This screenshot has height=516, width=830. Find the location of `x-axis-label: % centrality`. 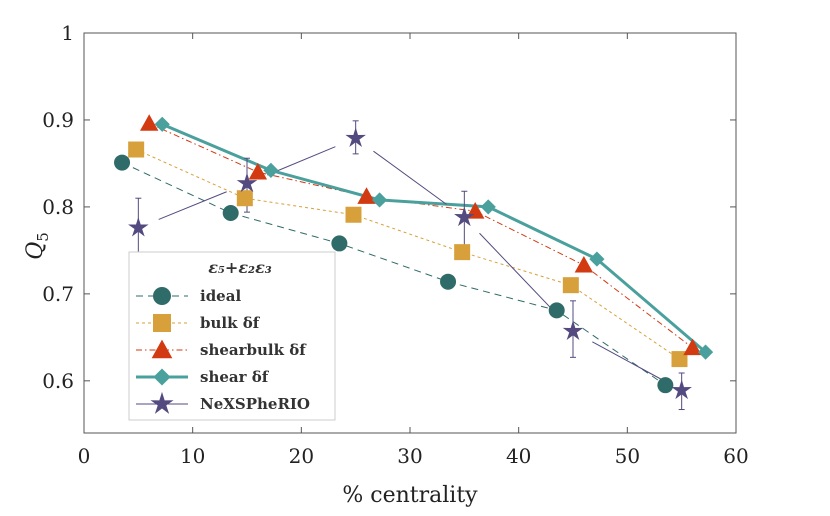

x-axis-label: % centrality is located at coordinates (410, 495).